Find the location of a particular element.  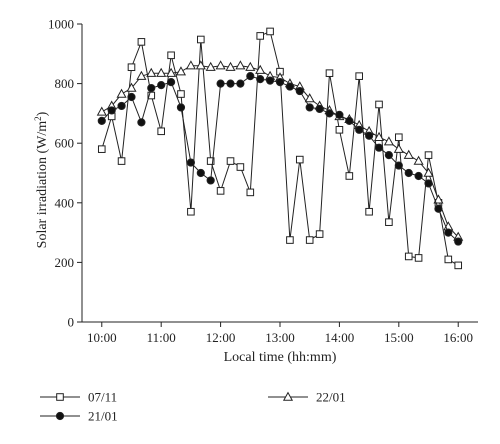

y-axis-title-unit-superscript: 2 is located at coordinates (38, 118).